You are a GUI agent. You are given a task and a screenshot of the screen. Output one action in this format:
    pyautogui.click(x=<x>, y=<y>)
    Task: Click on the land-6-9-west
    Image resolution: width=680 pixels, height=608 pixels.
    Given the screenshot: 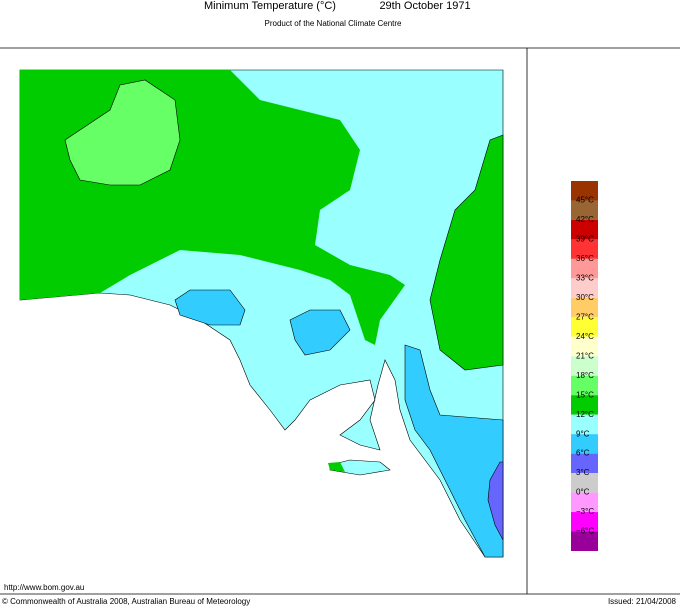 What is the action you would take?
    pyautogui.click(x=210, y=307)
    